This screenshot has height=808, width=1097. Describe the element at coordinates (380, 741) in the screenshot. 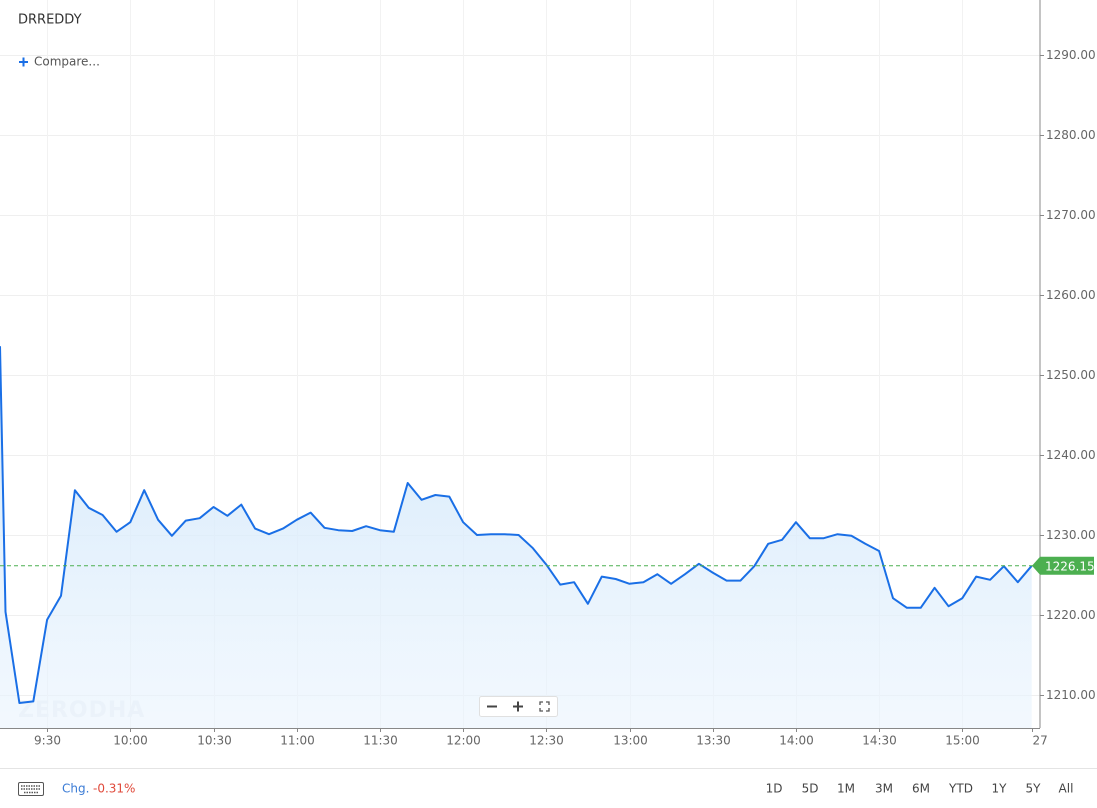

I see `x-tick-label: 11:30` at that location.